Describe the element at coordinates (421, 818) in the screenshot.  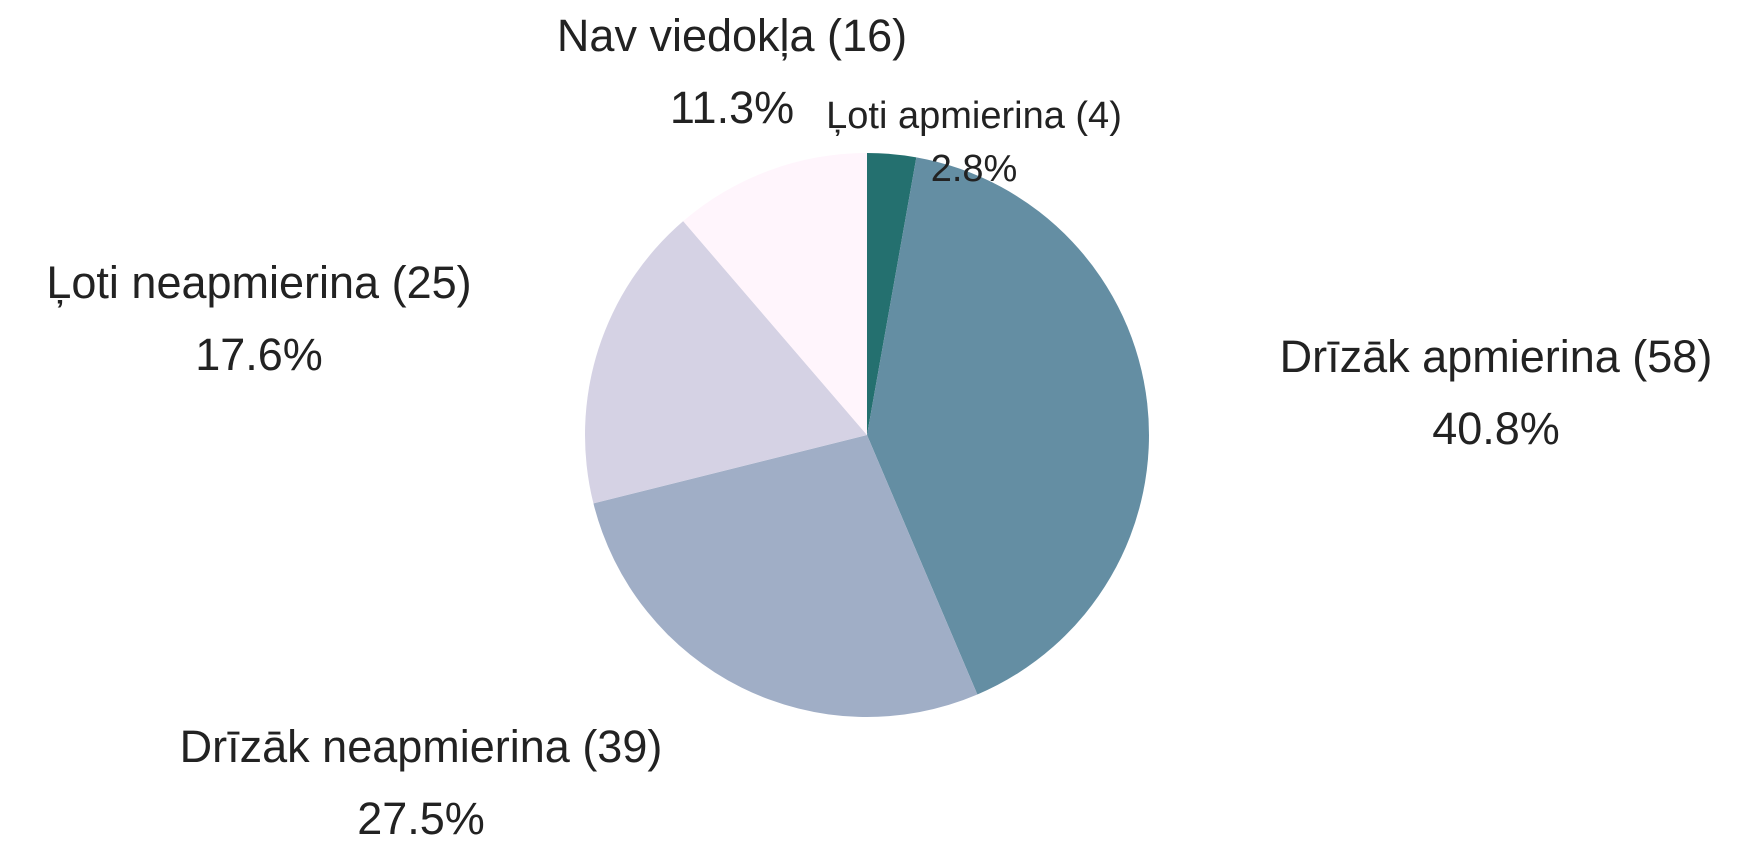
I see `percent-label: 27.5%` at that location.